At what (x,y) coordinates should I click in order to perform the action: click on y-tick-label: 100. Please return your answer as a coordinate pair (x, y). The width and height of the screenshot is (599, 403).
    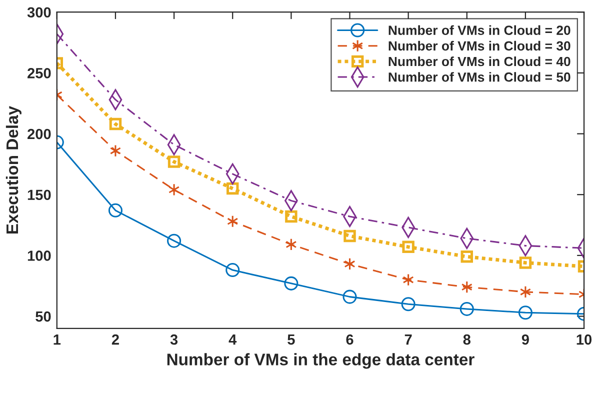
    Looking at the image, I should click on (39, 255).